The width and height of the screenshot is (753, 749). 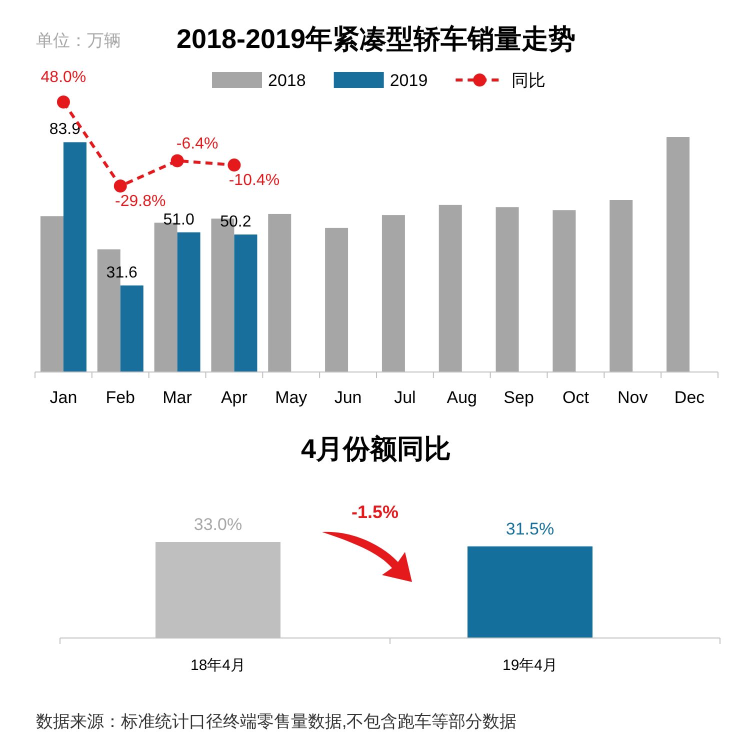 I want to click on data-label: -10.4%, so click(x=254, y=181).